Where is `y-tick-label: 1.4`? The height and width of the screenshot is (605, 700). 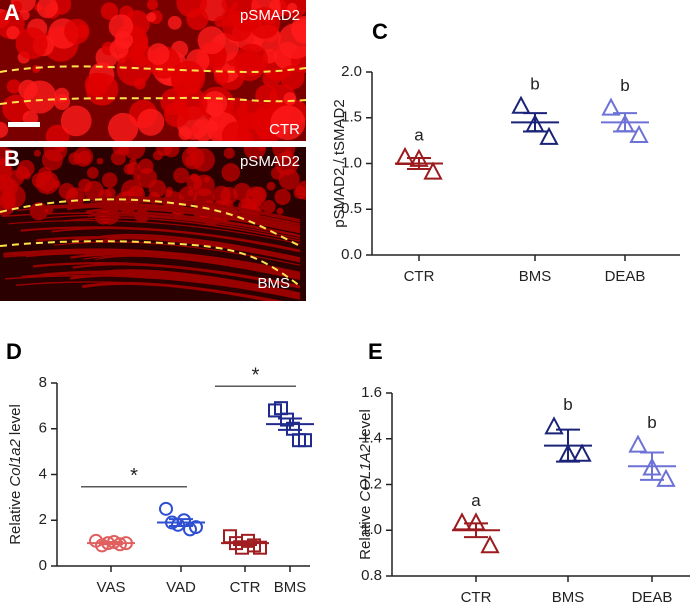 y-tick-label: 1.4 is located at coordinates (371, 438).